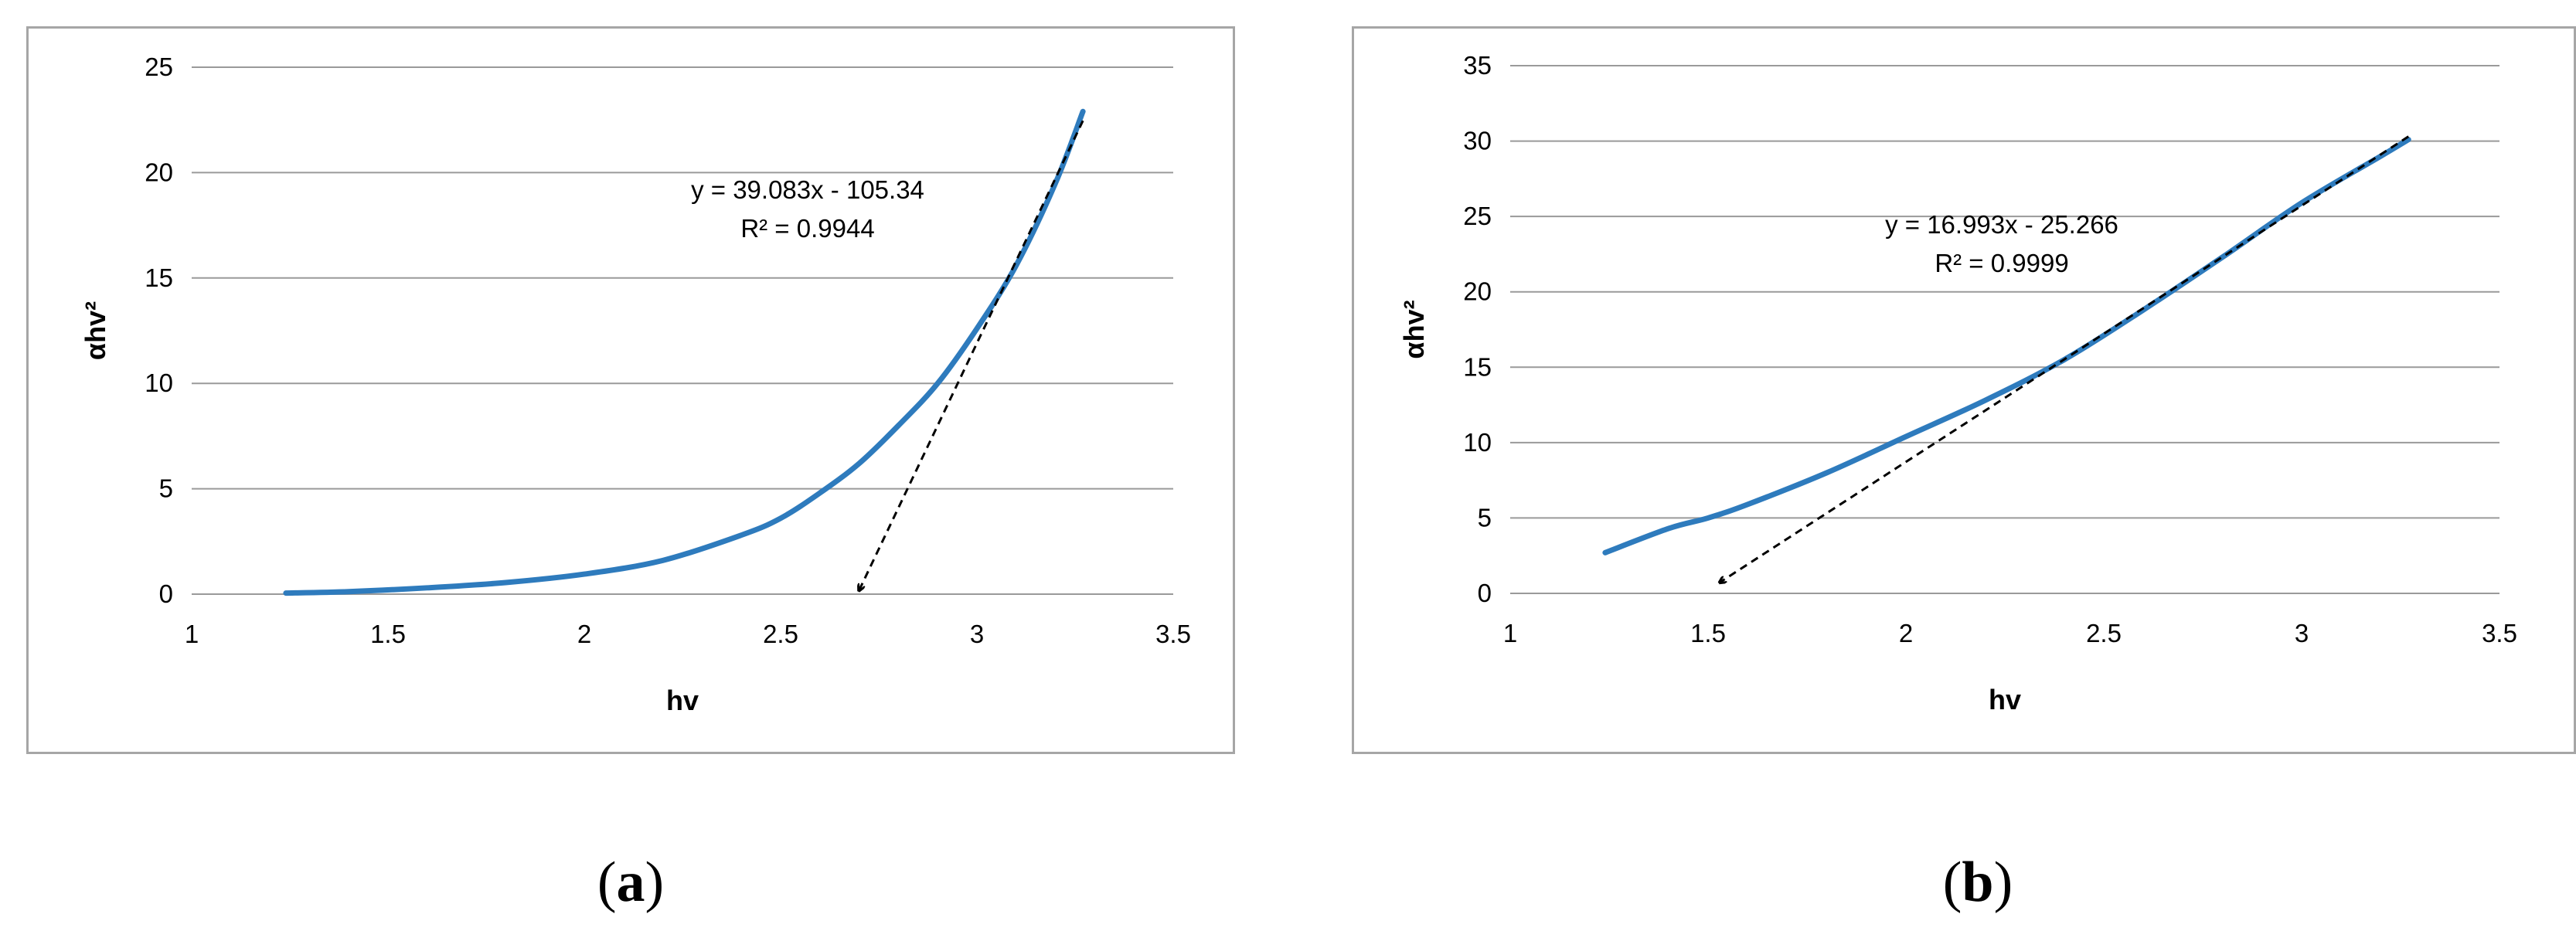 Image resolution: width=2576 pixels, height=948 pixels. I want to click on caption-a-letter: a, so click(630, 882).